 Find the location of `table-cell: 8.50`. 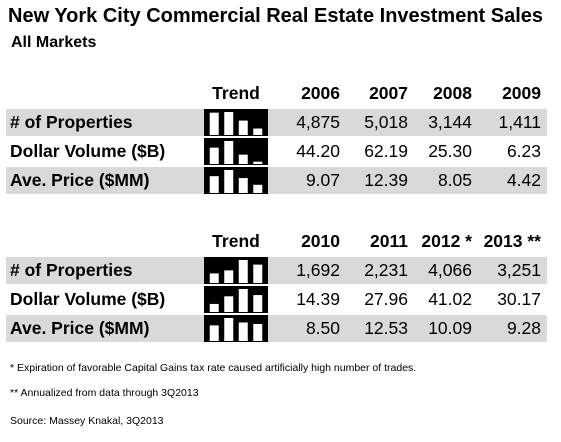

table-cell: 8.50 is located at coordinates (322, 328).